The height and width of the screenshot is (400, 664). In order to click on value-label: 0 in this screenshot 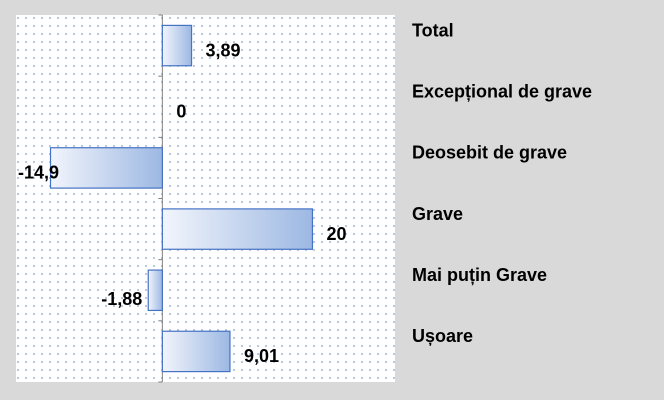, I will do `click(181, 112)`.